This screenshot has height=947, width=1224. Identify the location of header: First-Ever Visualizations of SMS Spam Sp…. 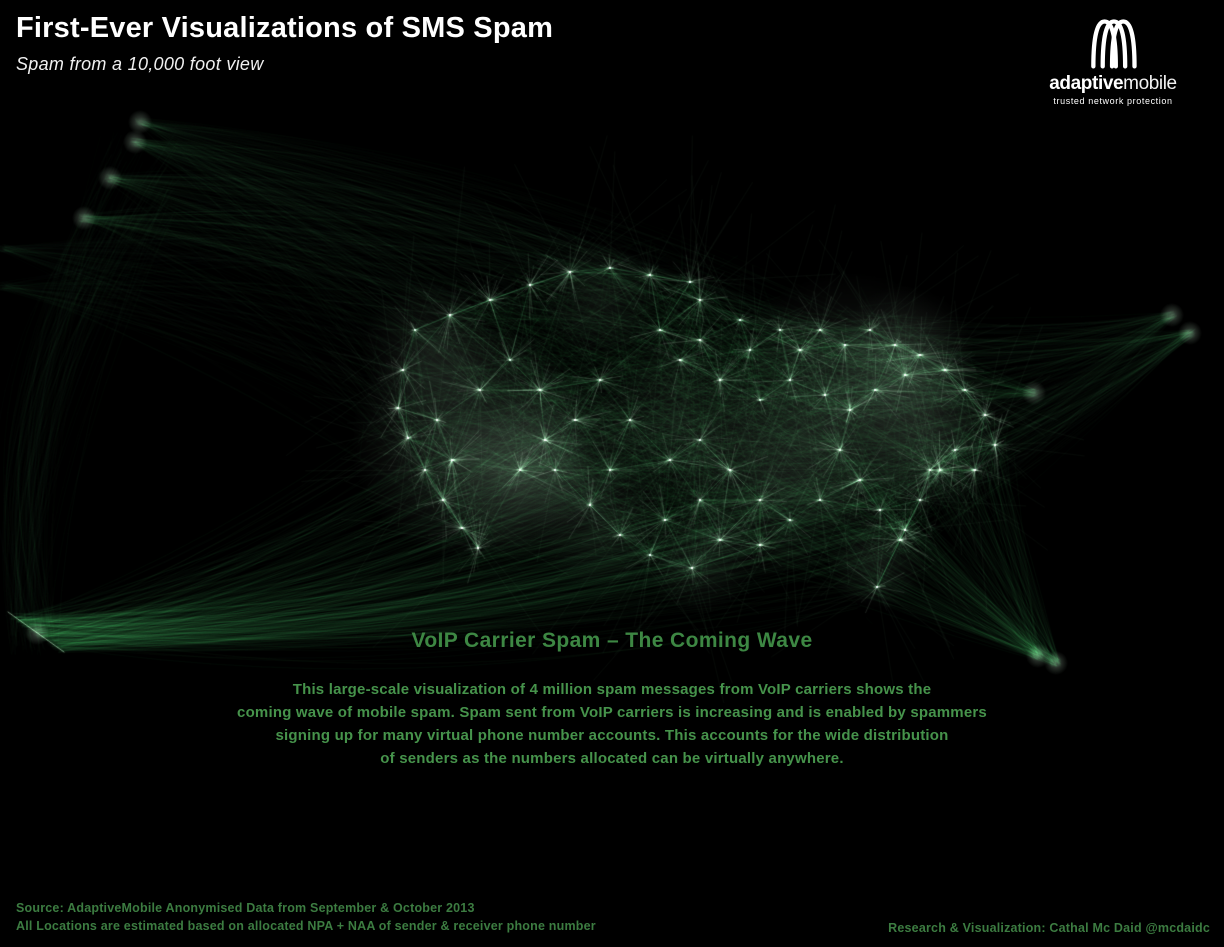
(284, 43).